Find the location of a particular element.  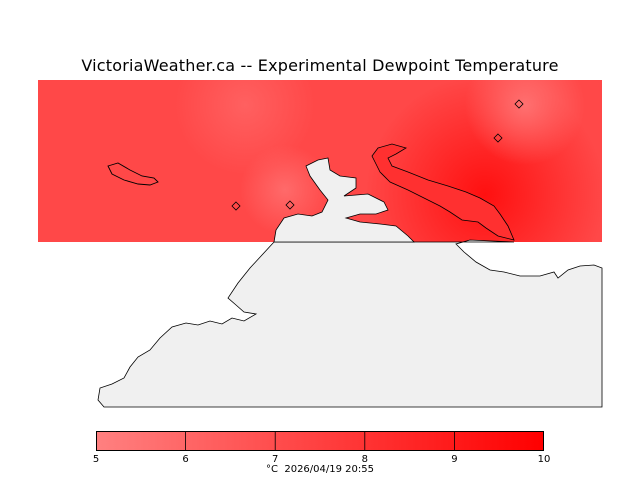

island is located at coordinates (133, 174).